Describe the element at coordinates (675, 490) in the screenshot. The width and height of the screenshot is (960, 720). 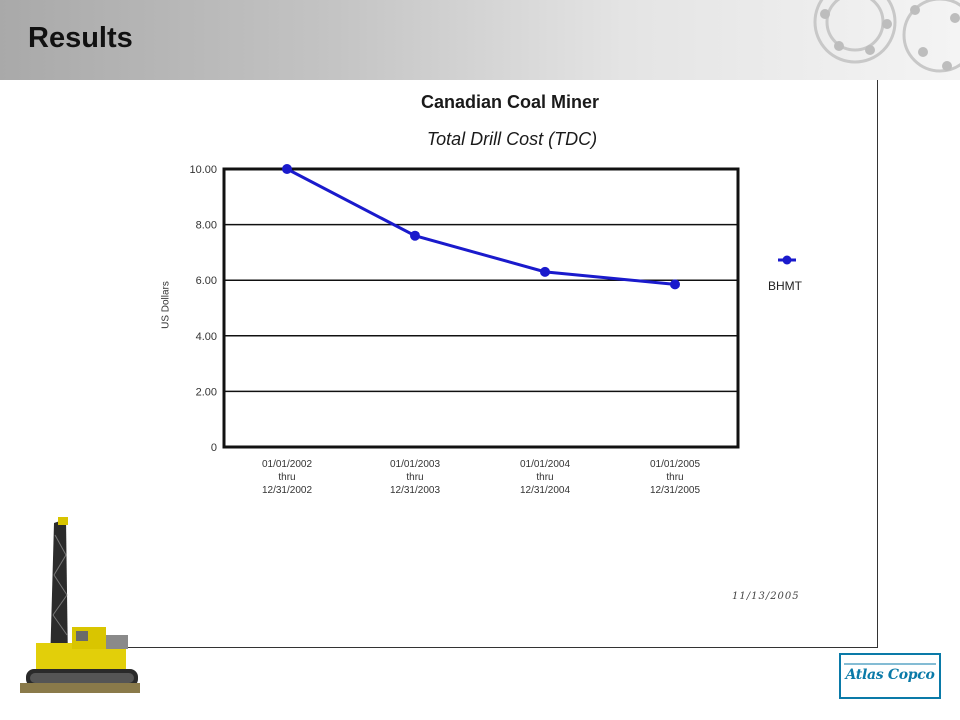
I see `x-tick-label: 12/31/2005` at that location.